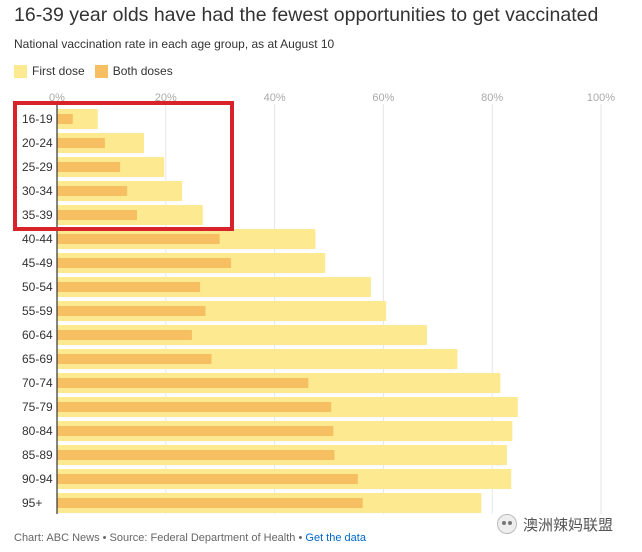  What do you see at coordinates (58, 71) in the screenshot?
I see `legend-label-first-dose: First dose` at bounding box center [58, 71].